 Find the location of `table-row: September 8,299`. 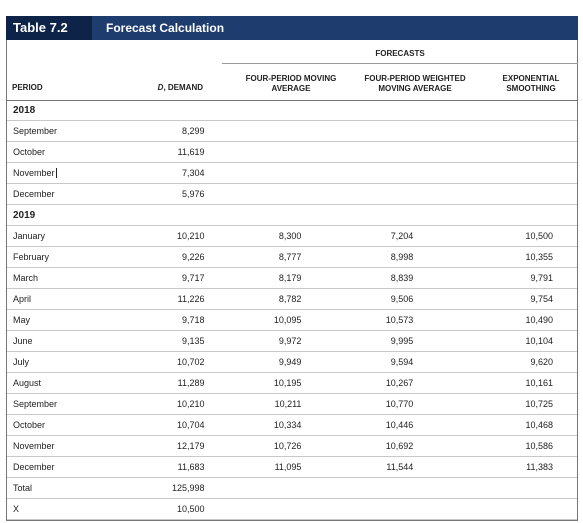

table-row: September 8,299 is located at coordinates (292, 131).